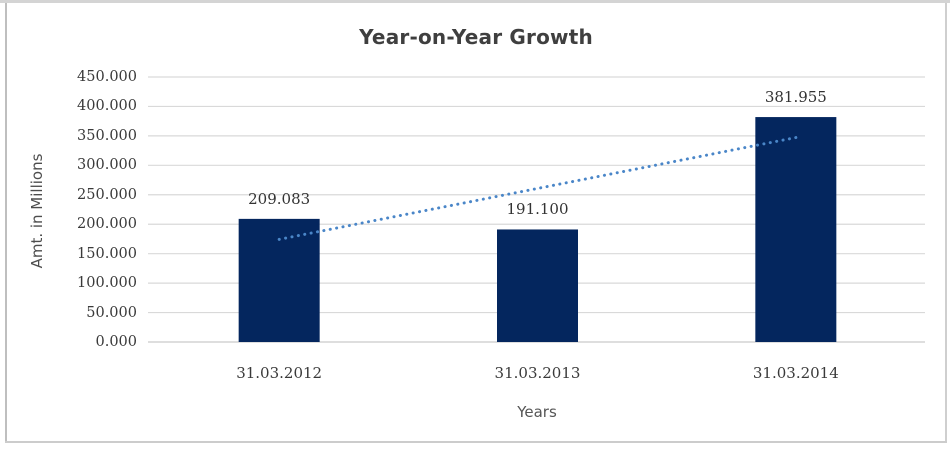 The image size is (950, 450). I want to click on data-label: 209.083, so click(279, 198).